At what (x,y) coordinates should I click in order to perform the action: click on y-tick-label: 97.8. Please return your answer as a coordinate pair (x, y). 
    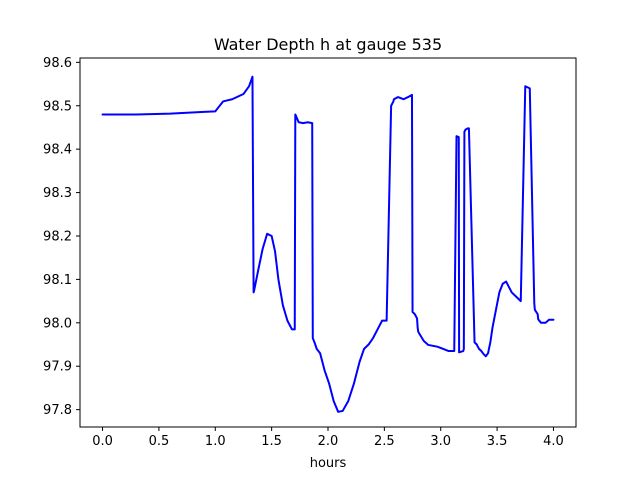
    Looking at the image, I should click on (57, 410).